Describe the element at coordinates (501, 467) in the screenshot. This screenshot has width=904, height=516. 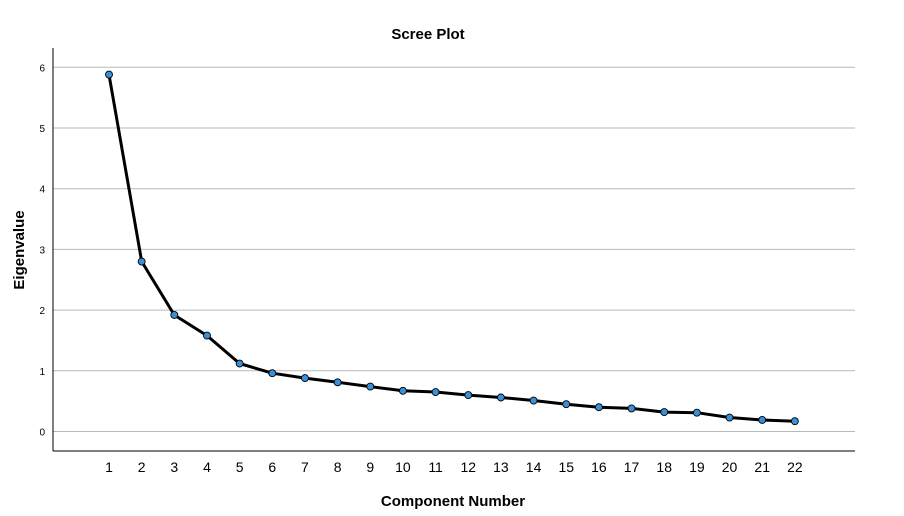
I see `x-tick-label-13: 13` at that location.